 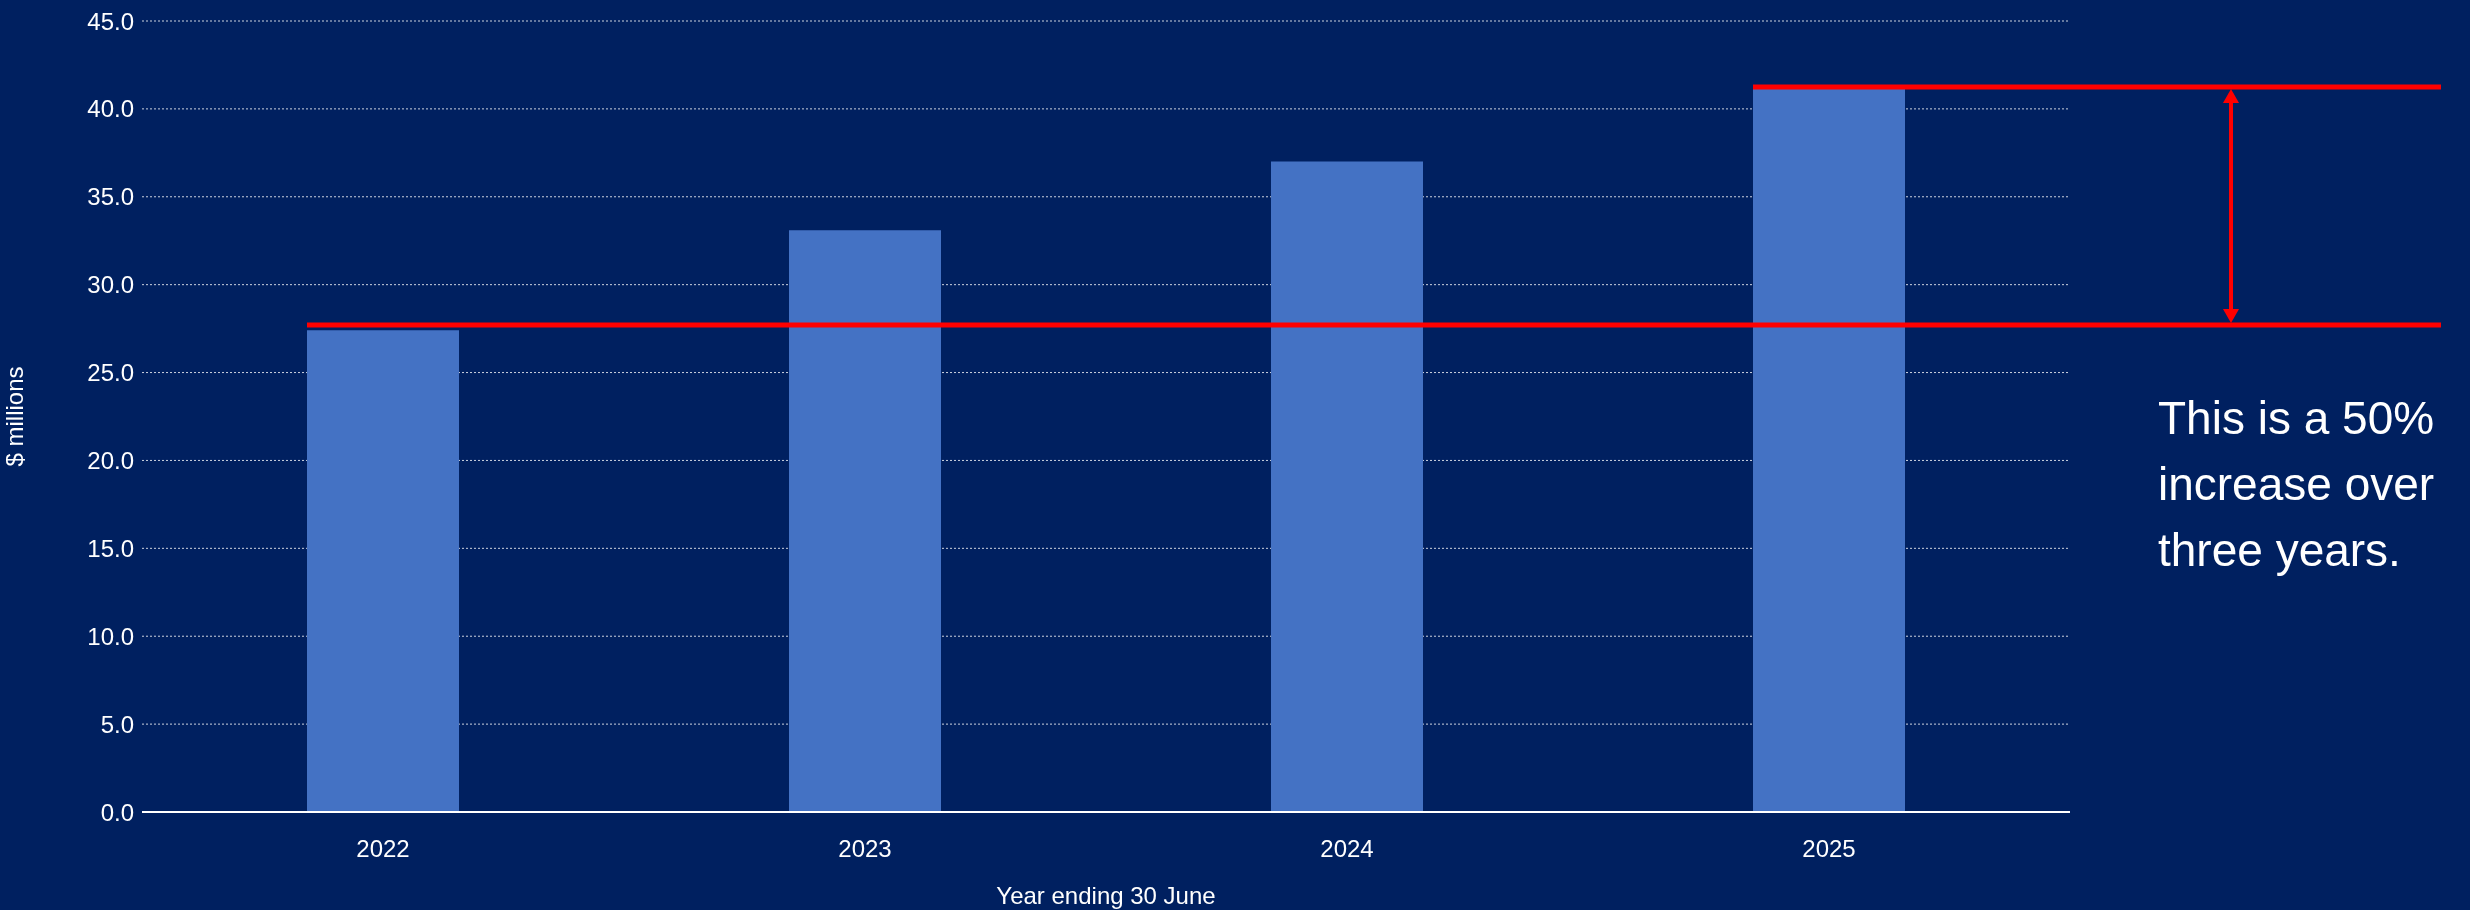 What do you see at coordinates (14, 416) in the screenshot?
I see `y-axis-title: $ millions` at bounding box center [14, 416].